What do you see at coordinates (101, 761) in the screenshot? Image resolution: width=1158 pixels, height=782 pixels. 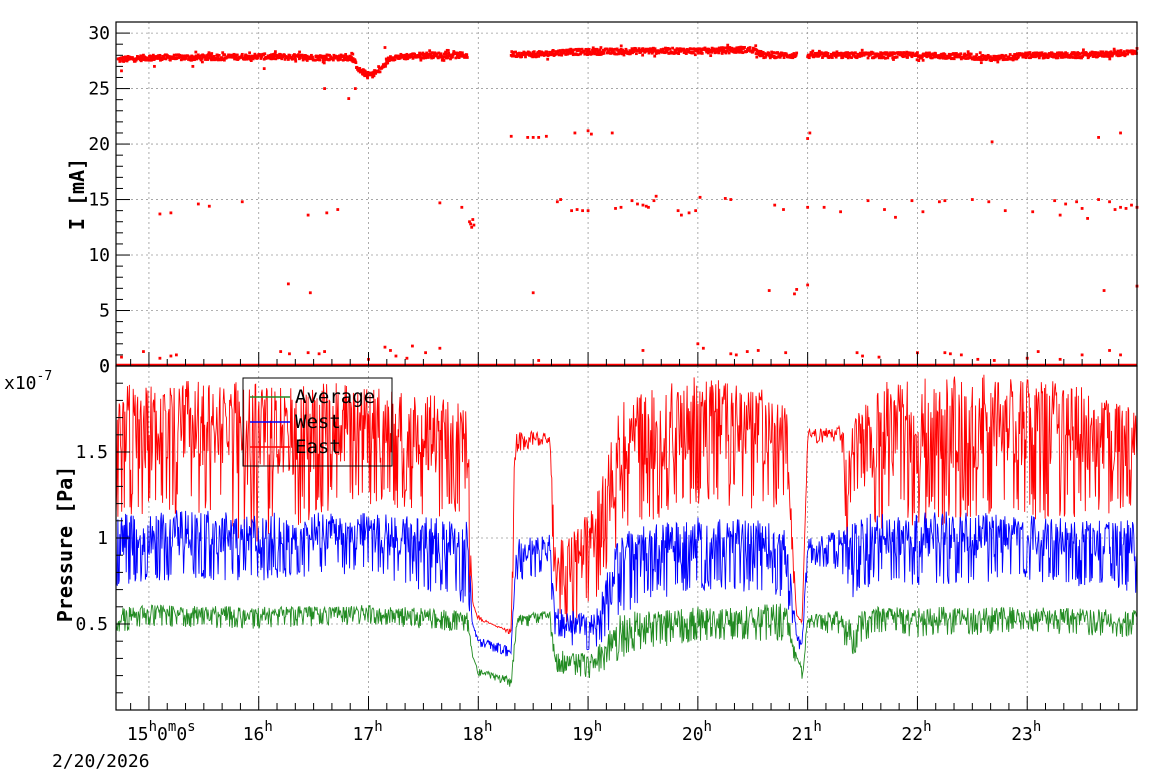 I see `date-label: 2/20/2026` at bounding box center [101, 761].